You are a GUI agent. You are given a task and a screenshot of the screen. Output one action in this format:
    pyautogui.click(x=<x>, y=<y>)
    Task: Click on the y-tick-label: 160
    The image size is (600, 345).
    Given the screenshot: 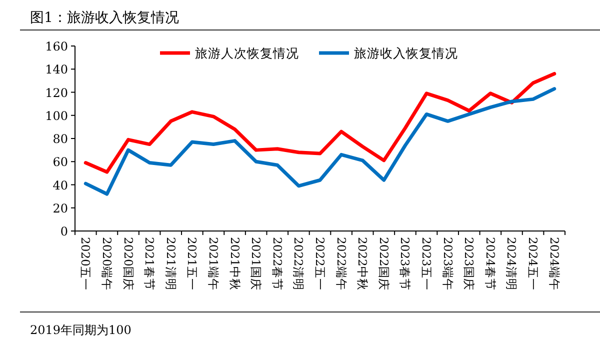 What is the action you would take?
    pyautogui.click(x=56, y=47)
    